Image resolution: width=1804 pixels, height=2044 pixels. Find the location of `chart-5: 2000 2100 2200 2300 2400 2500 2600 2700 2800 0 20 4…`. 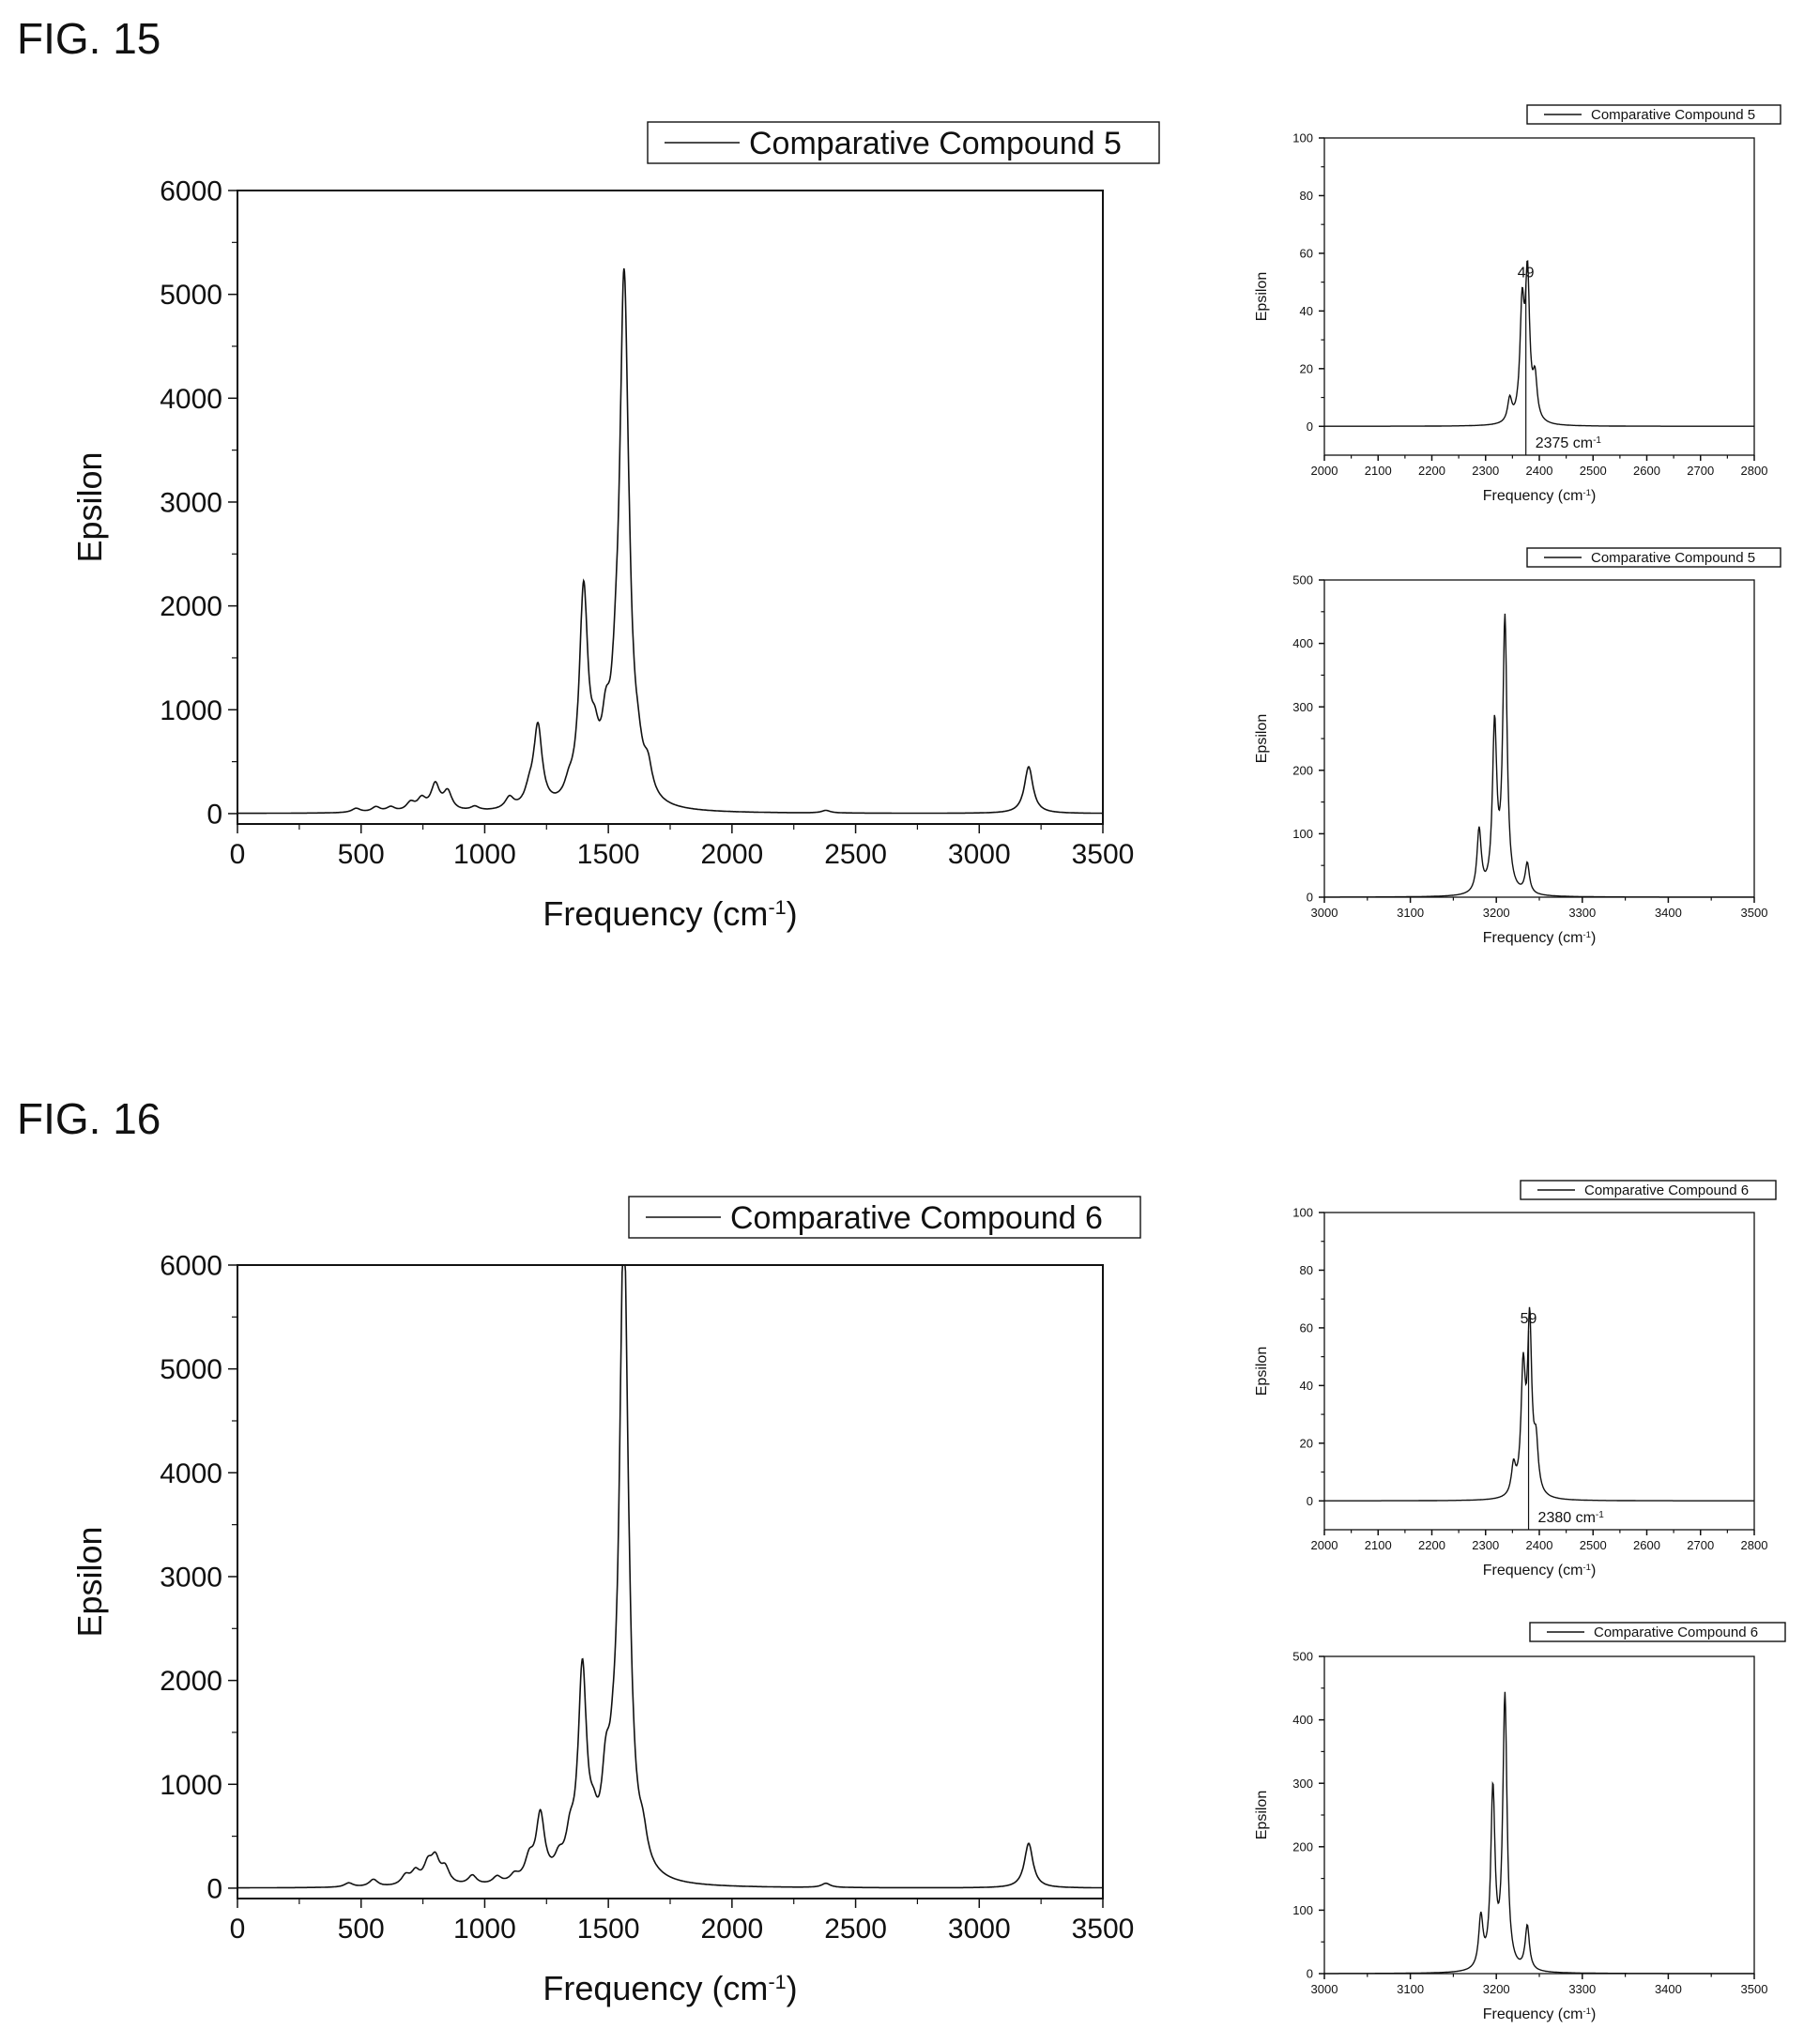

chart-5: 2000 2100 2200 2300 2400 2500 2600 2700 2800 0 20 4… is located at coordinates (1515, 1379).